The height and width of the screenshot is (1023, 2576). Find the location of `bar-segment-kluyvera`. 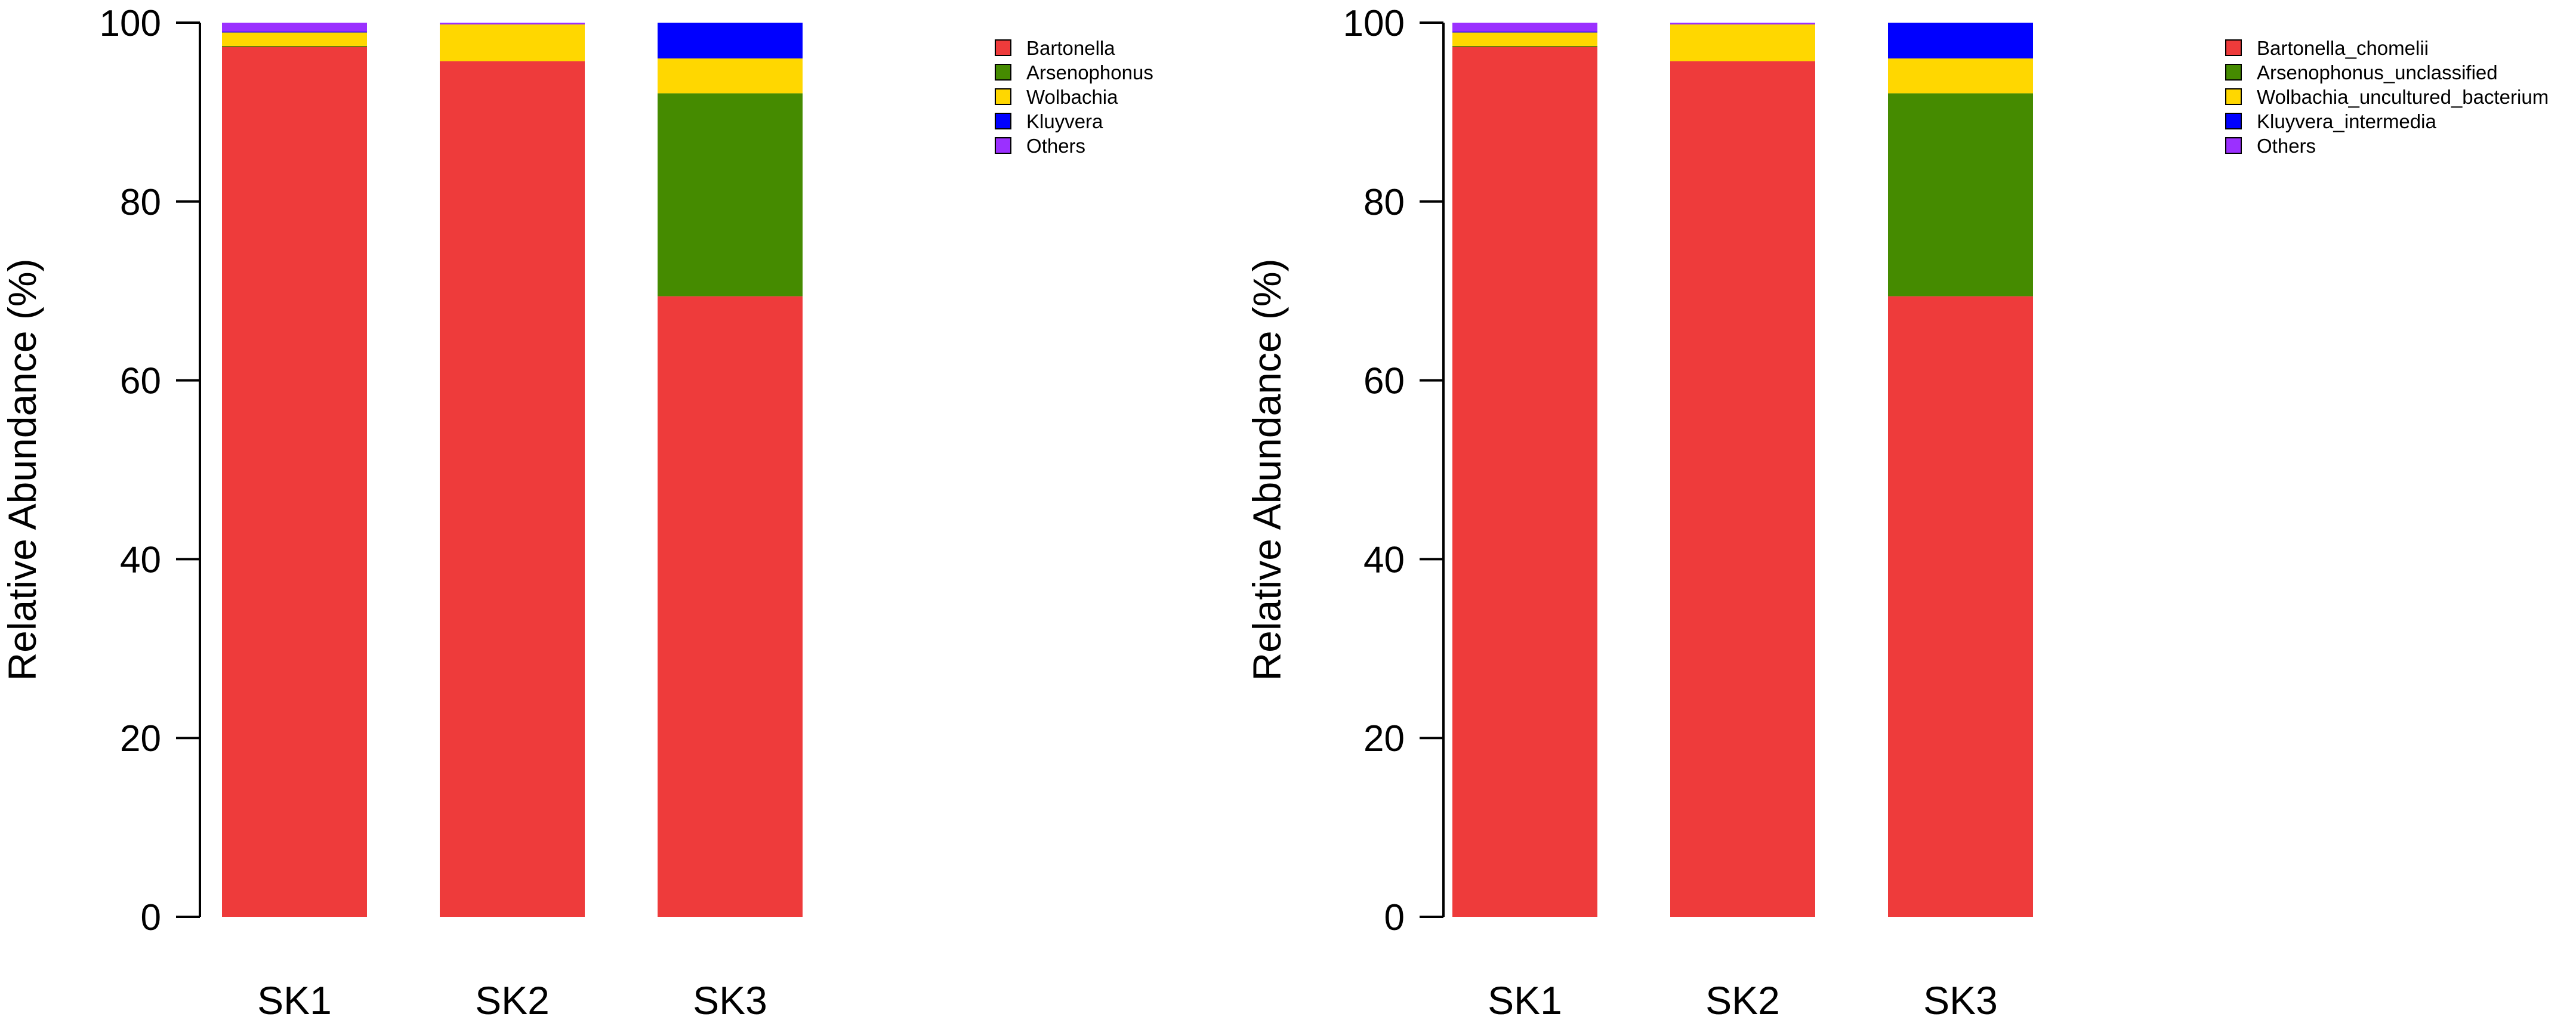

bar-segment-kluyvera is located at coordinates (730, 41).